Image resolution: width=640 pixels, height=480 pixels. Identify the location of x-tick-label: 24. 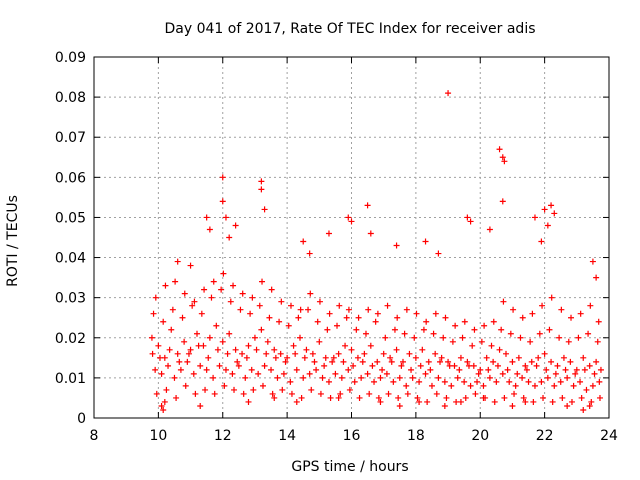
(609, 436).